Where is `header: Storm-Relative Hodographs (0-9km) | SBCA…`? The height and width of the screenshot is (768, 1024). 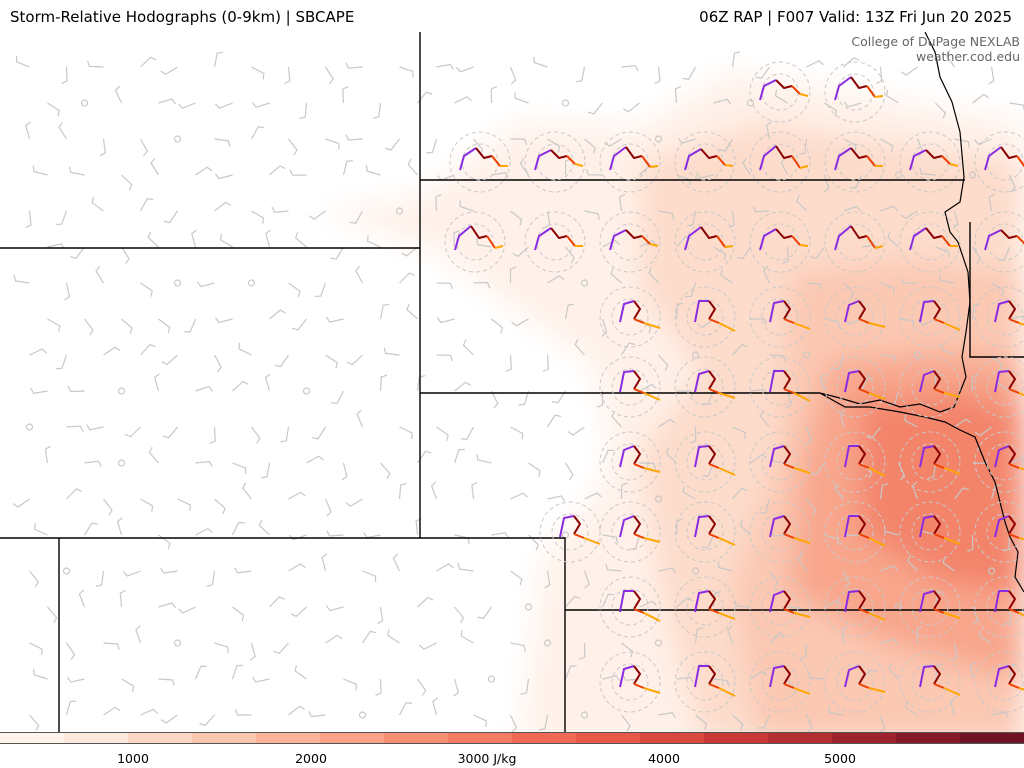
header: Storm-Relative Hodographs (0-9km) | SBCA… is located at coordinates (512, 16).